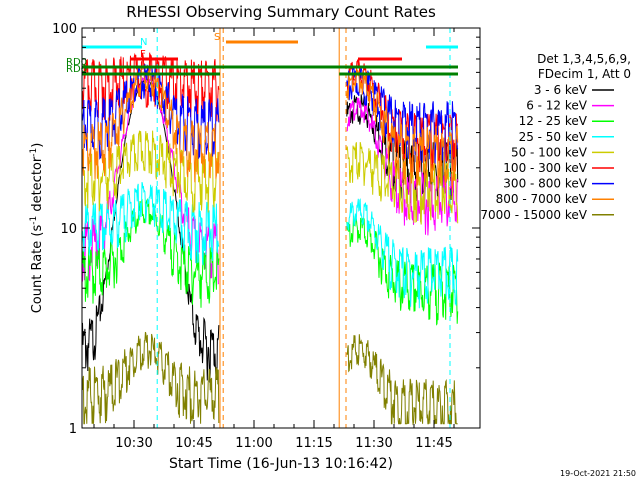 The width and height of the screenshot is (640, 480). I want to click on flag-label-n: N, so click(143, 42).